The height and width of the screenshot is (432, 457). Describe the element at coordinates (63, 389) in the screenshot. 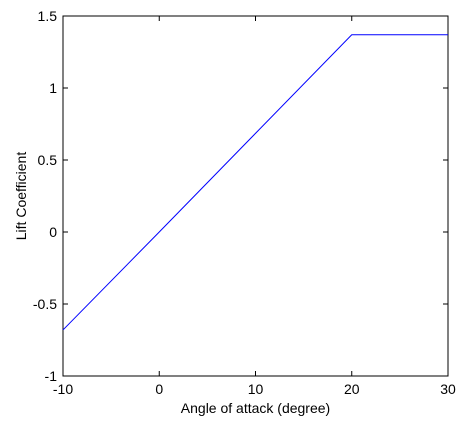

I see `x-tick-label: -10` at that location.